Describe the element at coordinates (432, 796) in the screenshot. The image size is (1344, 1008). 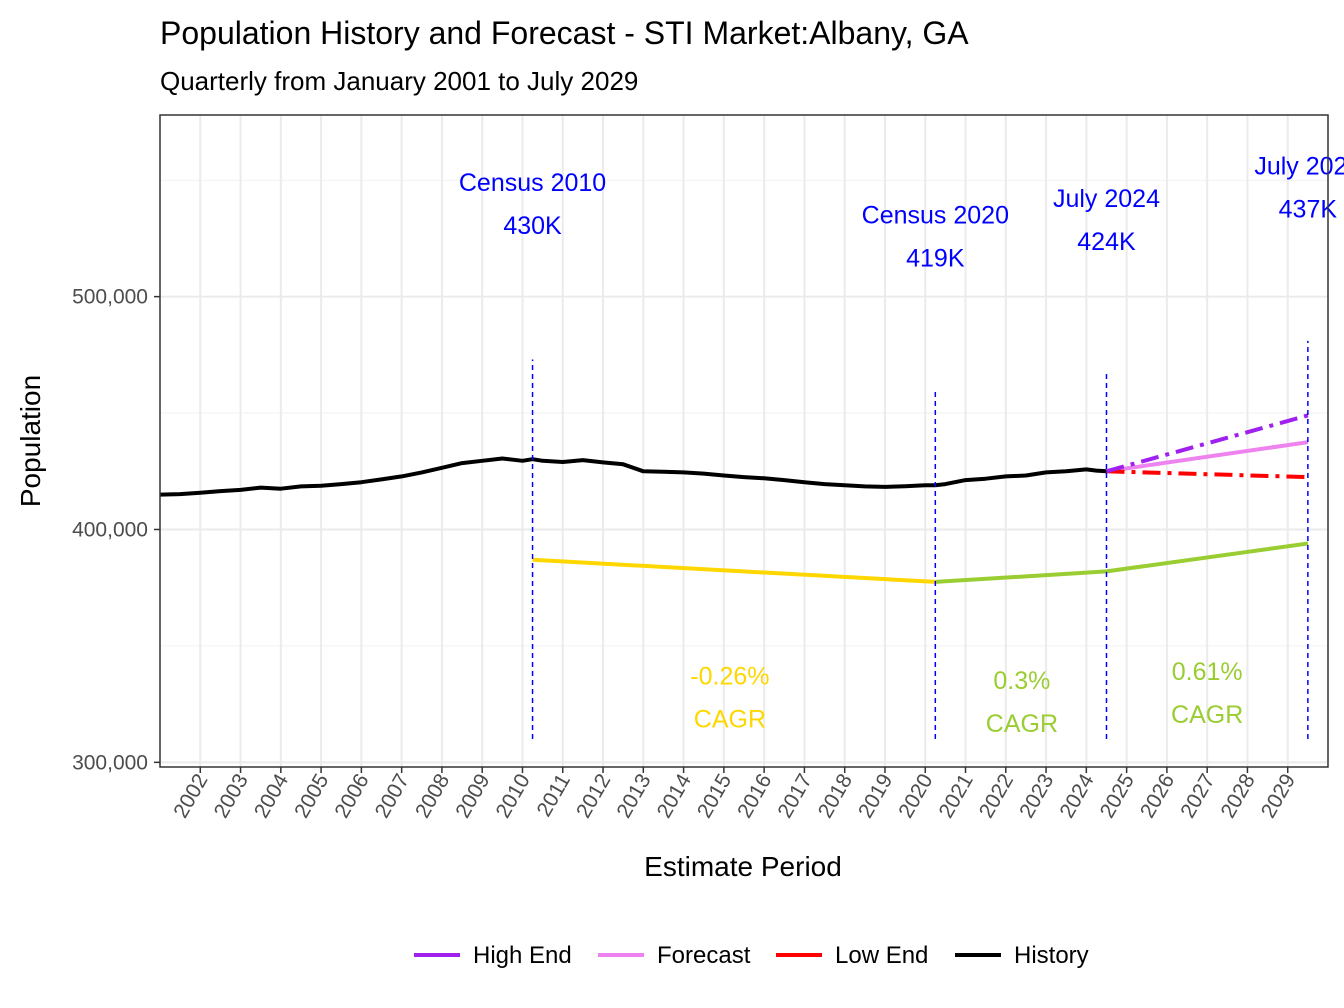
I see `x-tick-label: 2008` at that location.